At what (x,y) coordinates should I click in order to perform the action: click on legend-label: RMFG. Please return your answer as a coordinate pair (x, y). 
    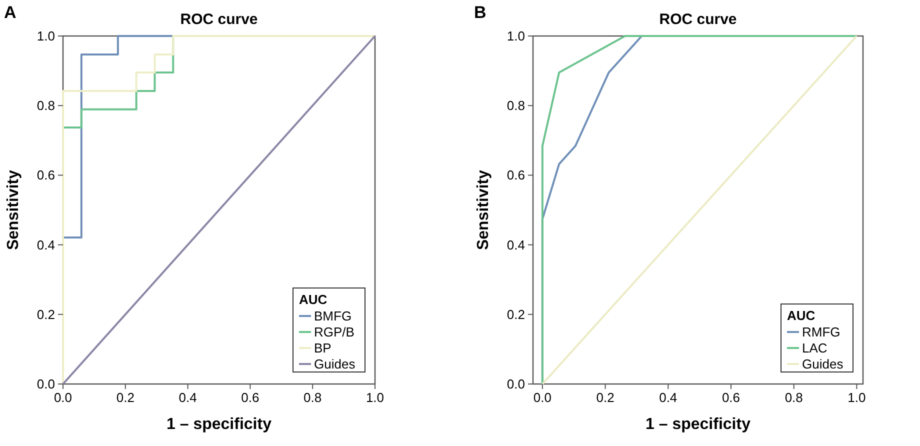
    Looking at the image, I should click on (821, 332).